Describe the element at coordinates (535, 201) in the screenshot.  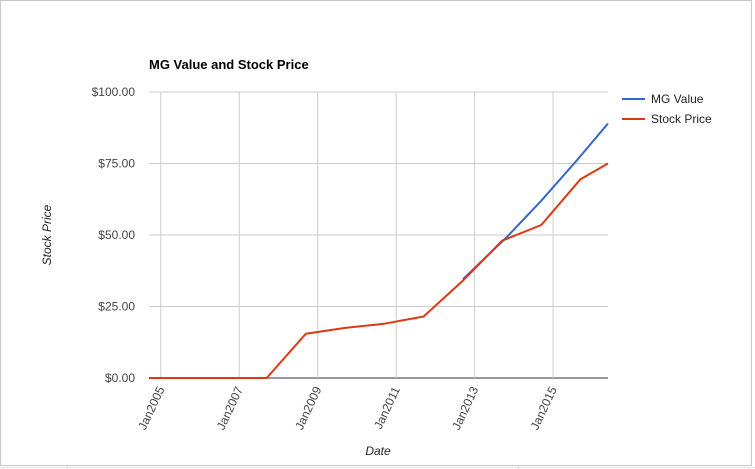
I see `series-line-mg-value` at that location.